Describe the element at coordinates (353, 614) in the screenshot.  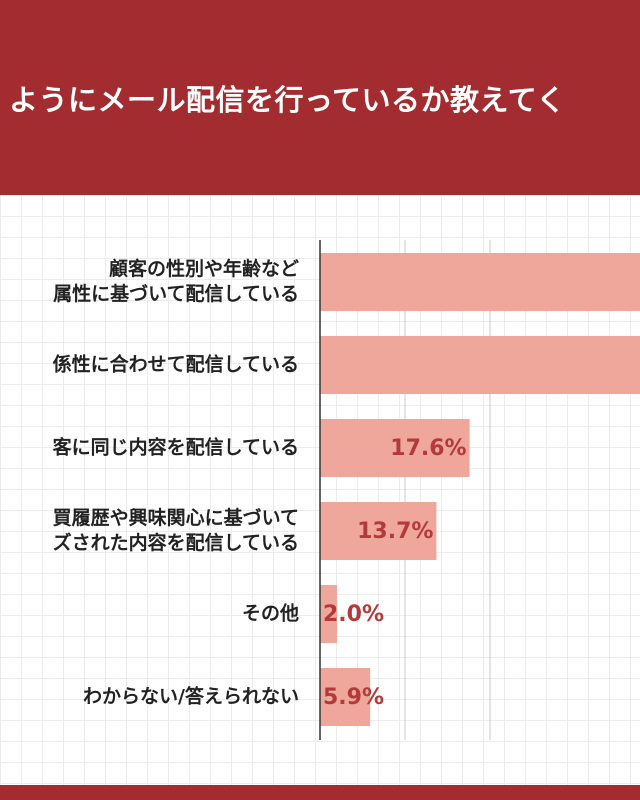
I see `value-label-4: 2.0%` at that location.